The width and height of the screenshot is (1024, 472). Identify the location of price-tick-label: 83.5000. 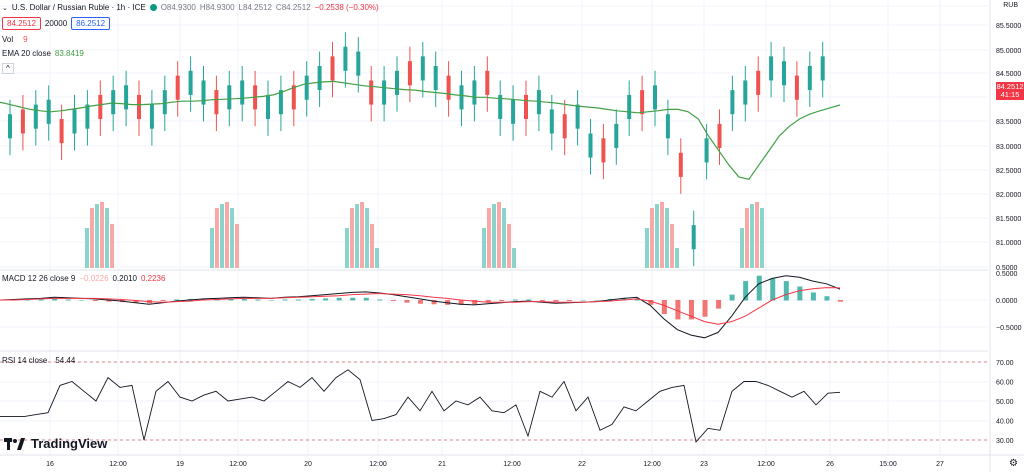
(1008, 122).